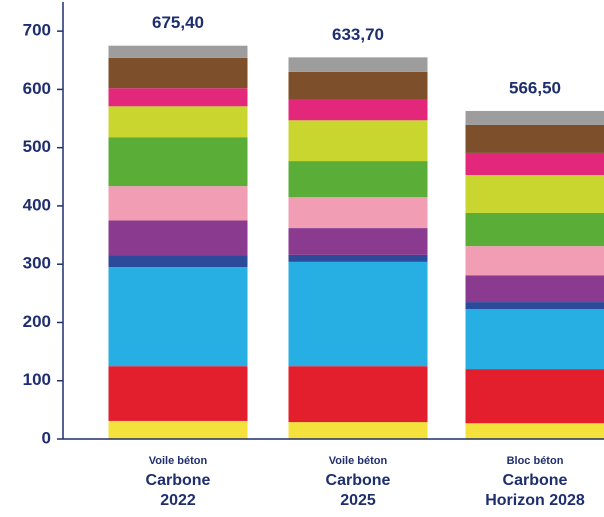 The height and width of the screenshot is (517, 604). Describe the element at coordinates (37, 263) in the screenshot. I see `y-tick-label: 300` at that location.